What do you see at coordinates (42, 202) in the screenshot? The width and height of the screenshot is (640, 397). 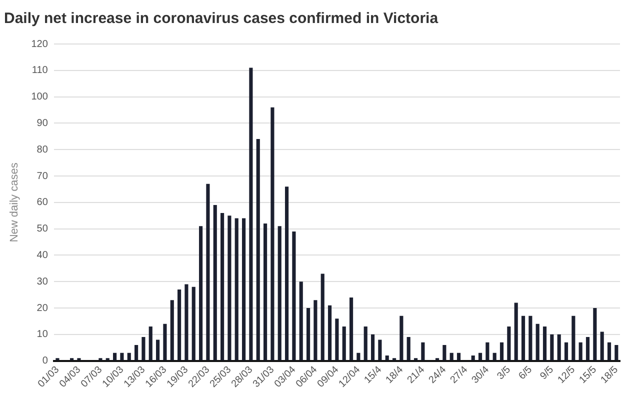 I see `y-tick-label: 60` at bounding box center [42, 202].